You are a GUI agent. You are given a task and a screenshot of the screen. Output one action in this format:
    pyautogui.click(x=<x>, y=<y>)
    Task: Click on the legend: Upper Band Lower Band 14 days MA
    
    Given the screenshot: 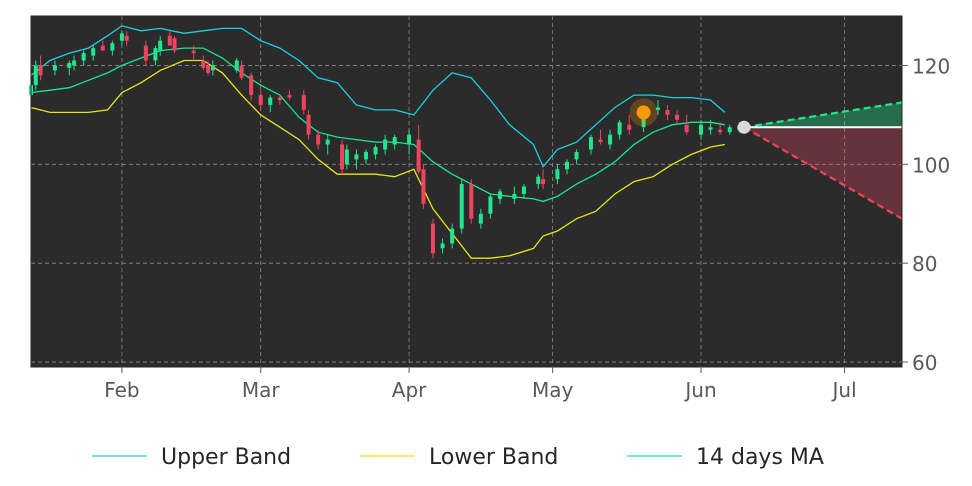 What is the action you would take?
    pyautogui.click(x=458, y=457)
    